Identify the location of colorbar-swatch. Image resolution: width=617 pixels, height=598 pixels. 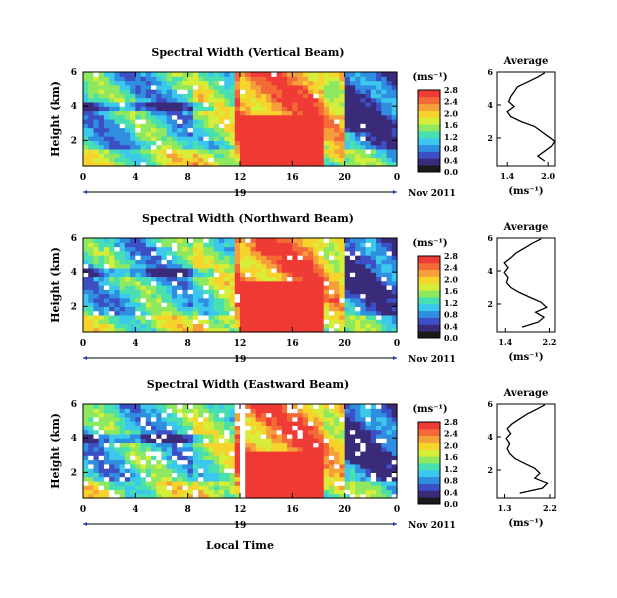
(429, 321).